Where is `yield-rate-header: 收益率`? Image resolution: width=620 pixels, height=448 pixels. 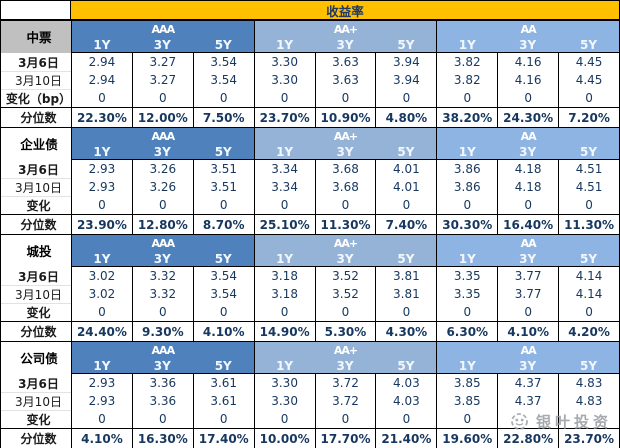 yield-rate-header: 收益率 is located at coordinates (345, 10).